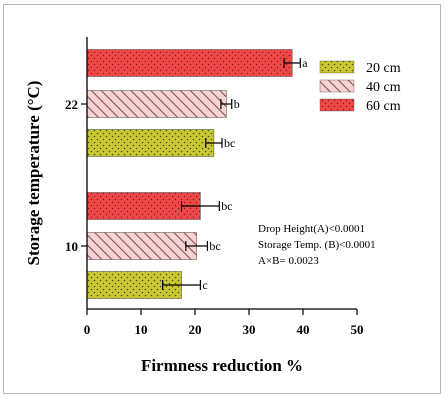  I want to click on legend-label: 40 cm, so click(383, 87).